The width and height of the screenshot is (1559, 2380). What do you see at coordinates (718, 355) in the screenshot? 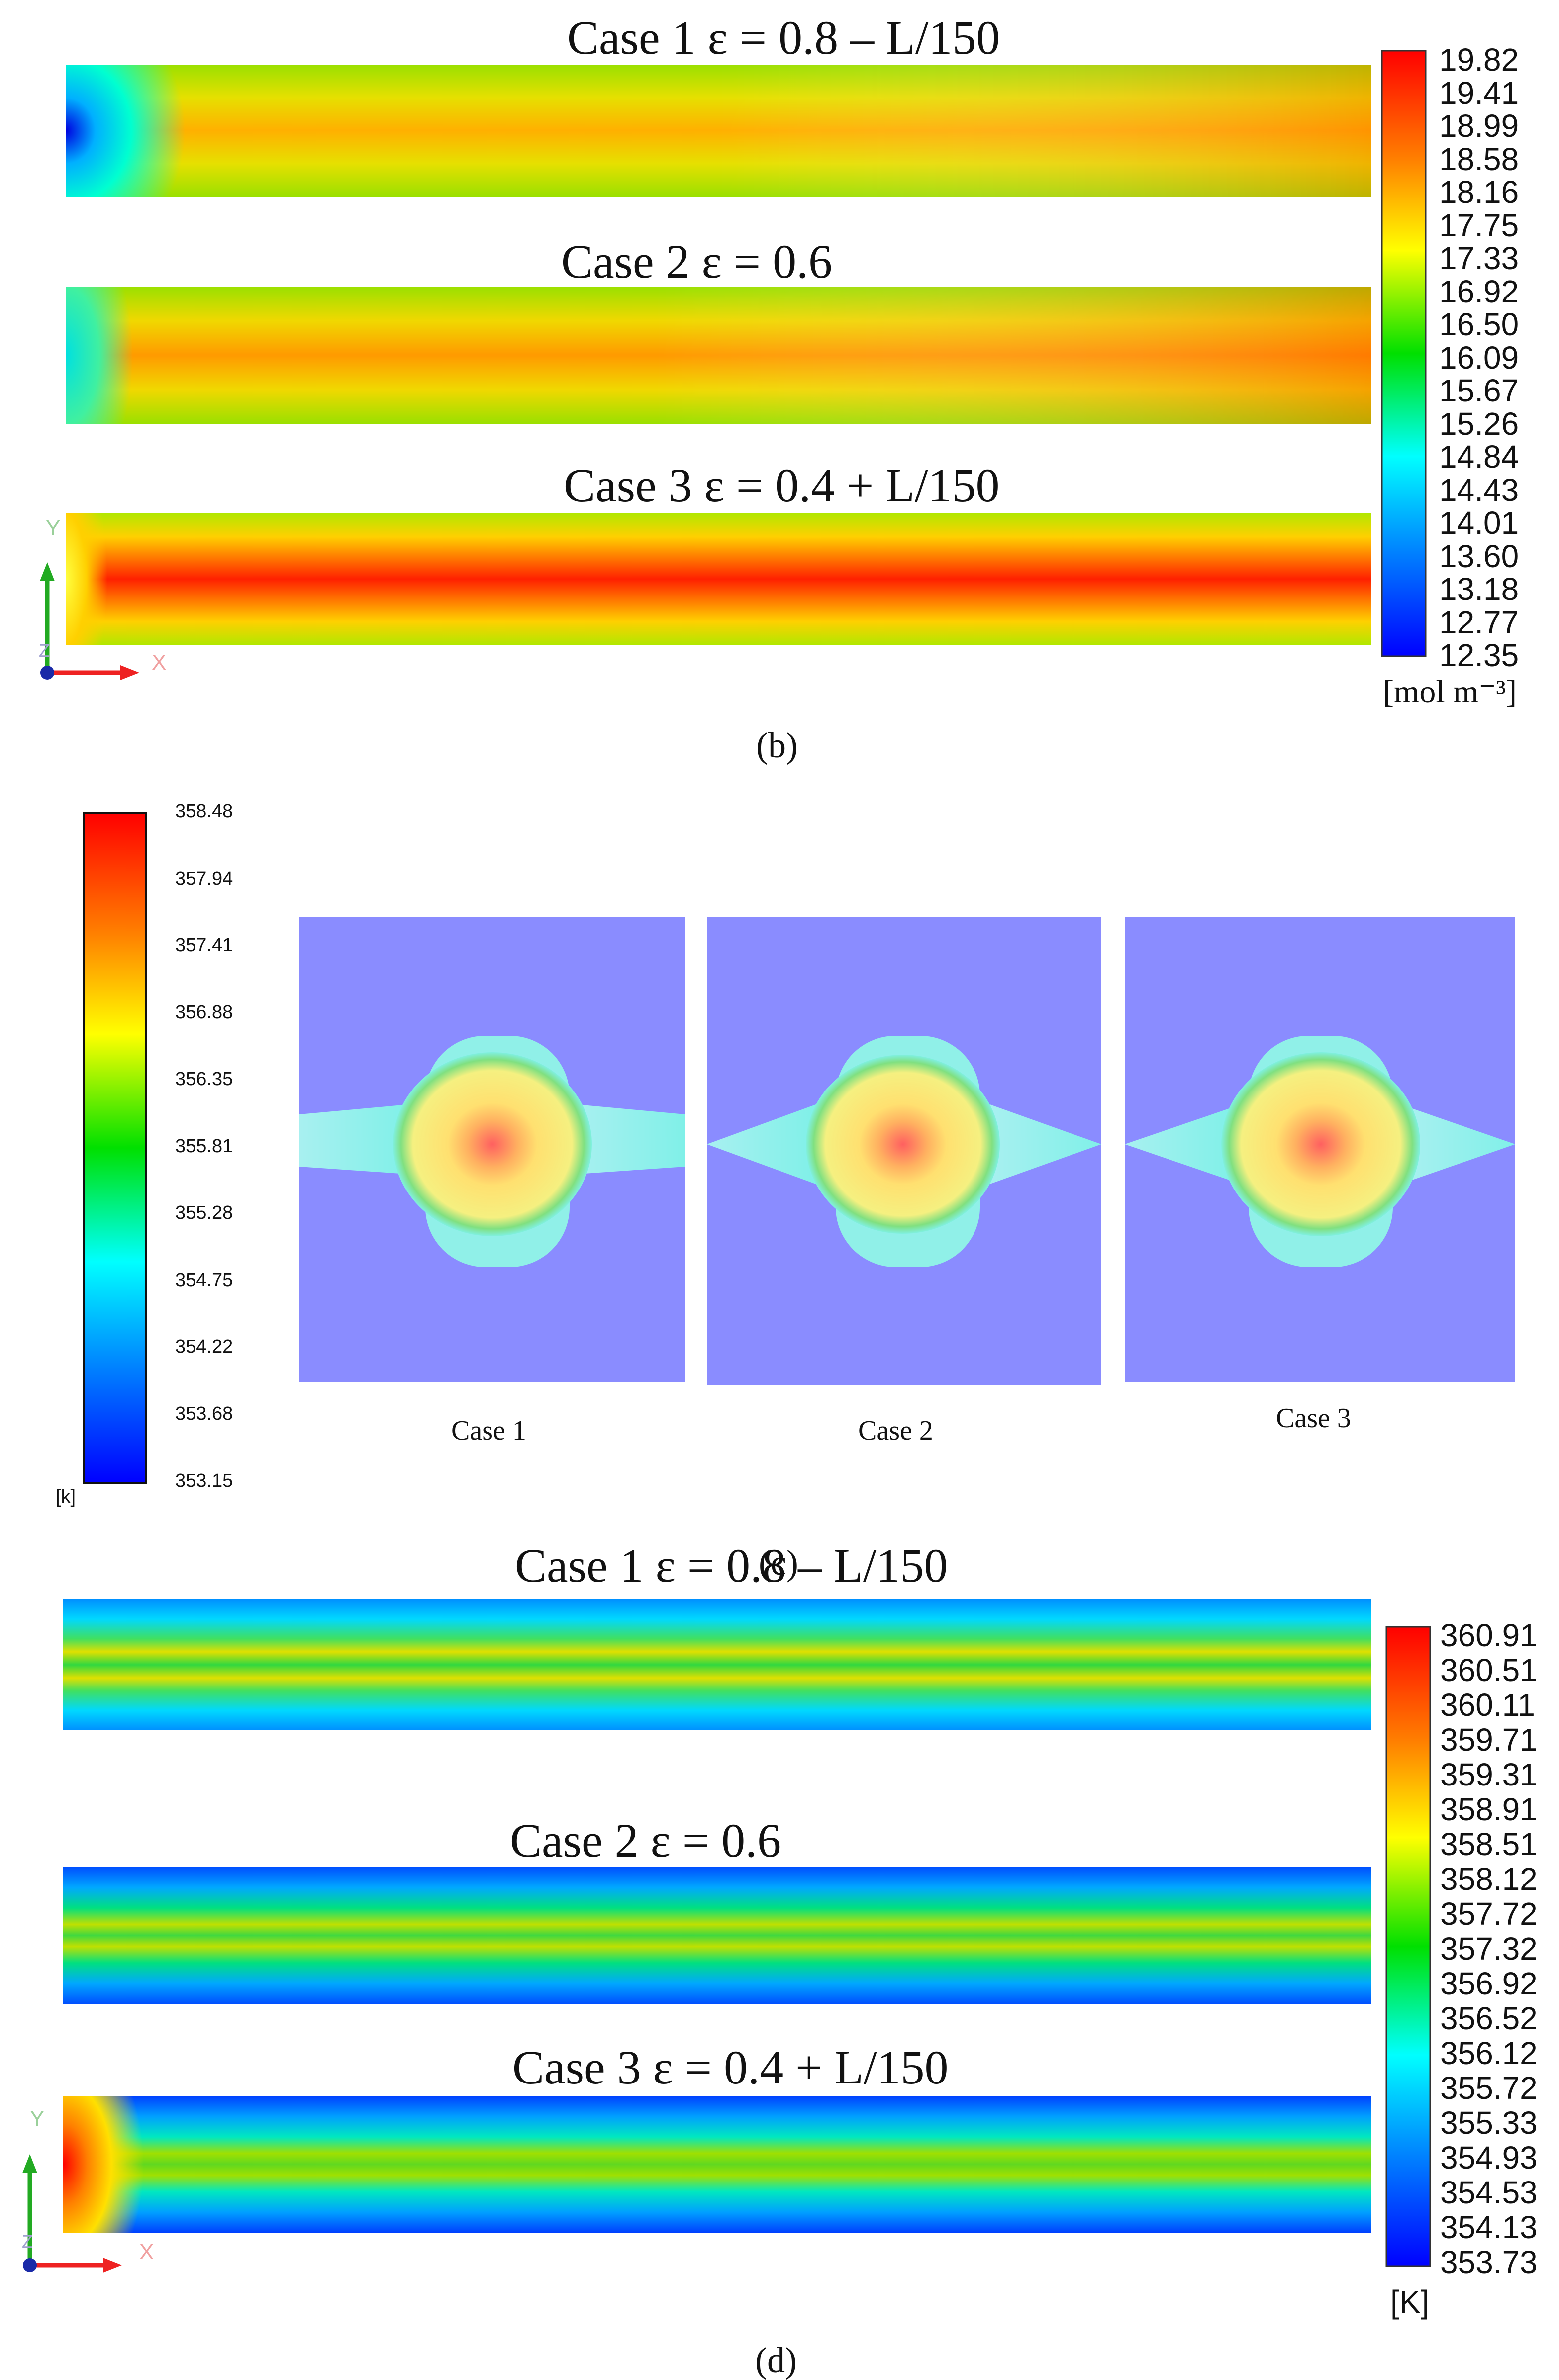
I see `panel-b-case2-contour` at bounding box center [718, 355].